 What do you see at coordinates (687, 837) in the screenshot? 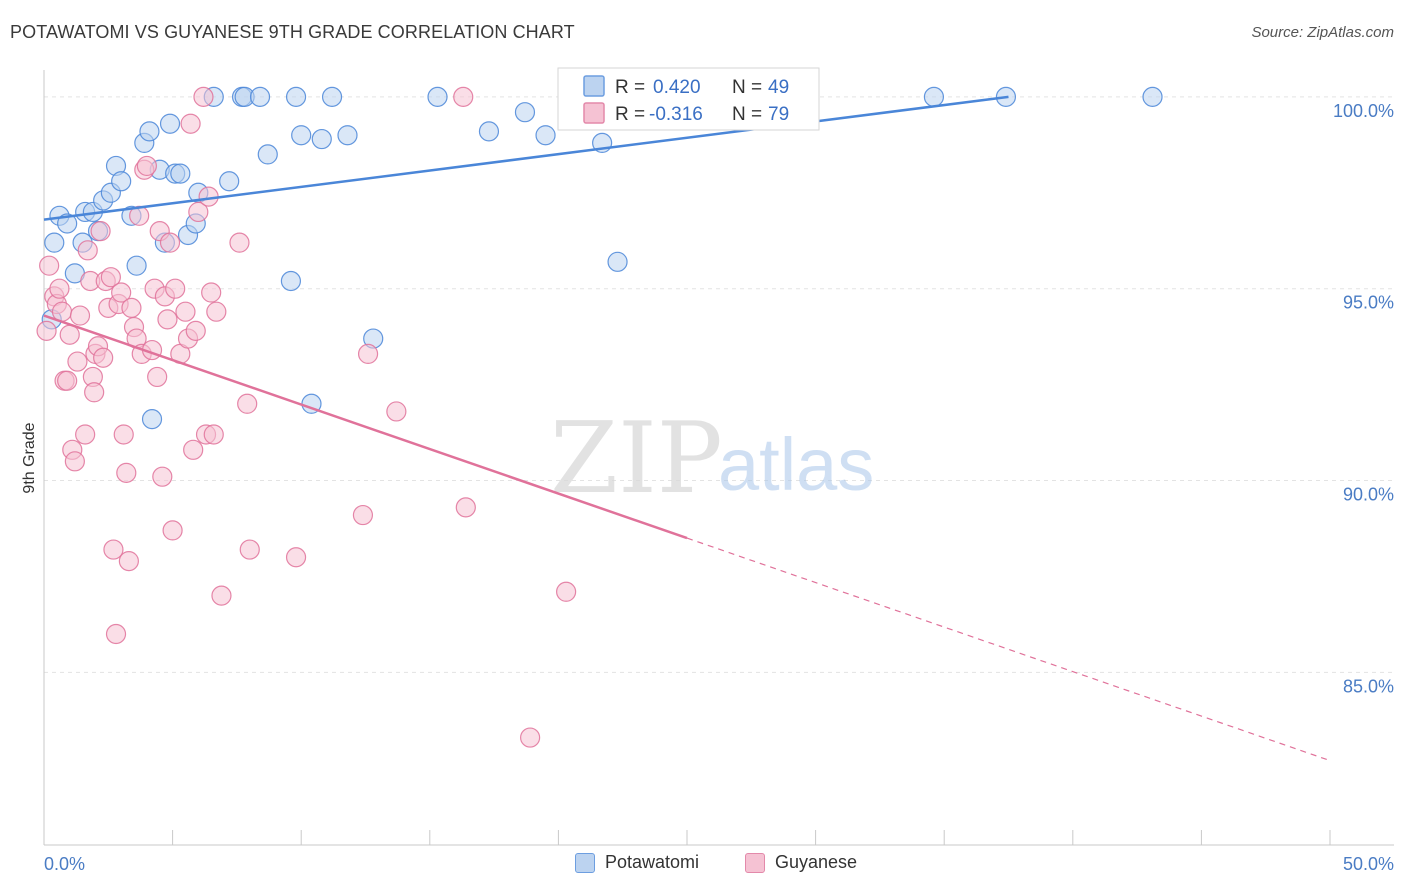
I see `x-ticks` at bounding box center [687, 837].